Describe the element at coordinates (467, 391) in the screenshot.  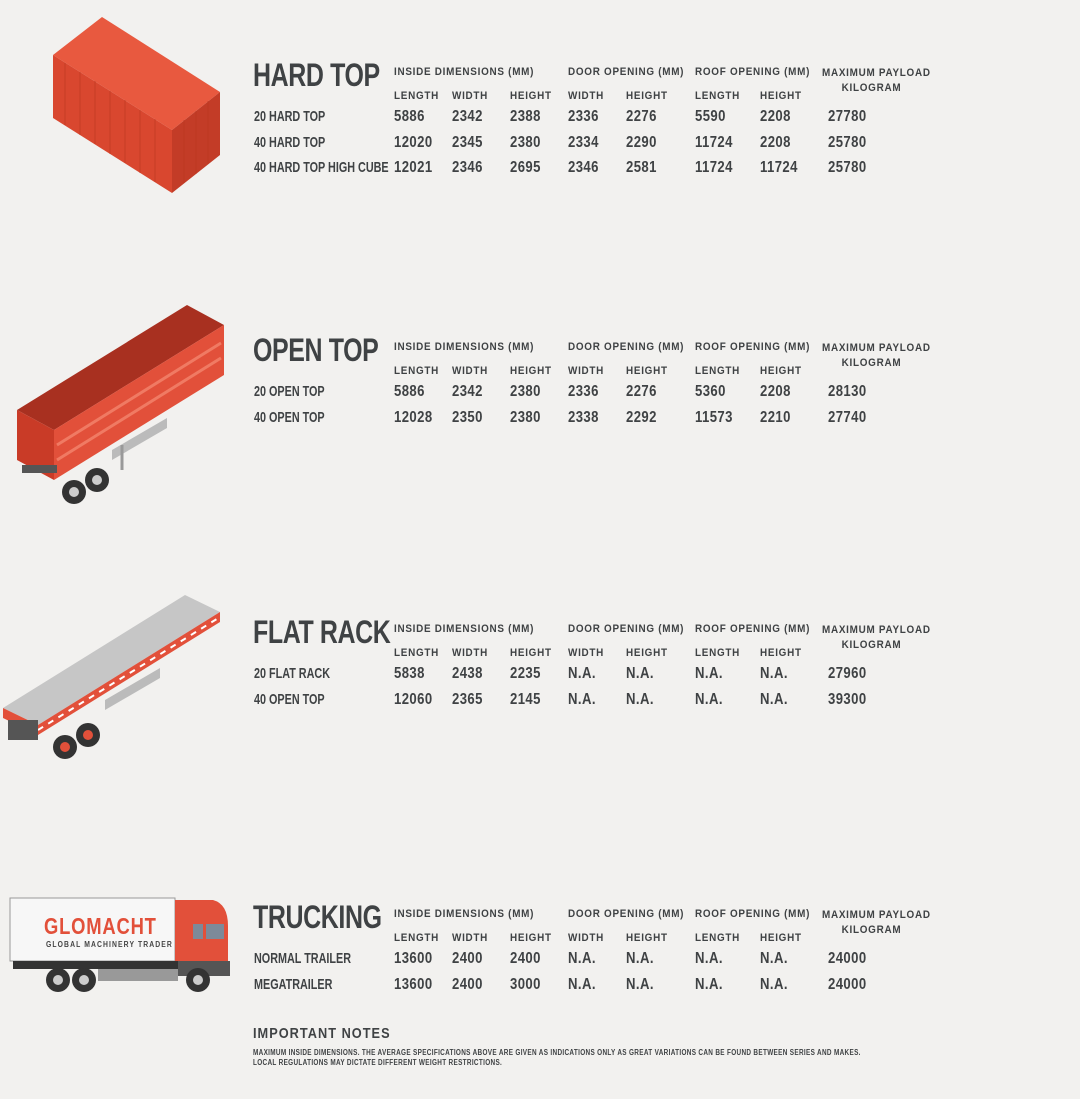
I see `table-cell: 2342` at that location.